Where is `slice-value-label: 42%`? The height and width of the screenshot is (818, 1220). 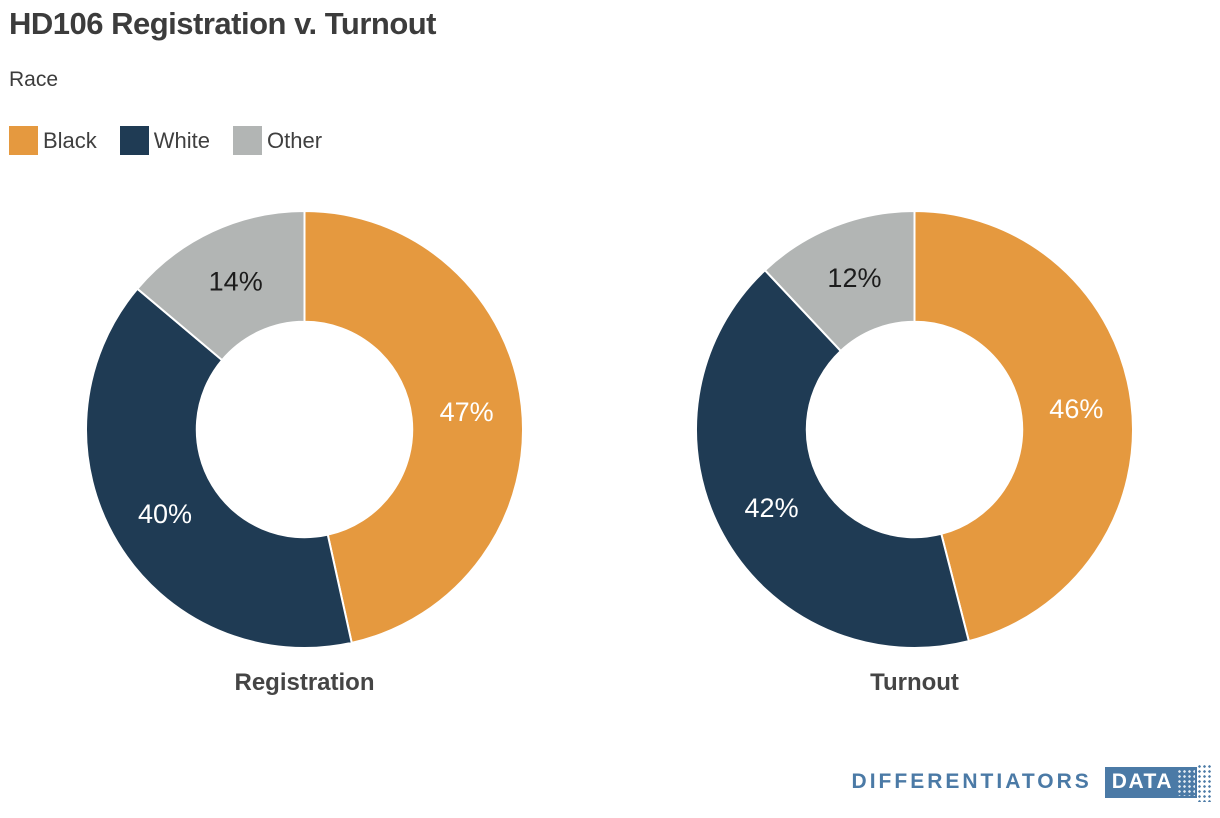 slice-value-label: 42% is located at coordinates (772, 508).